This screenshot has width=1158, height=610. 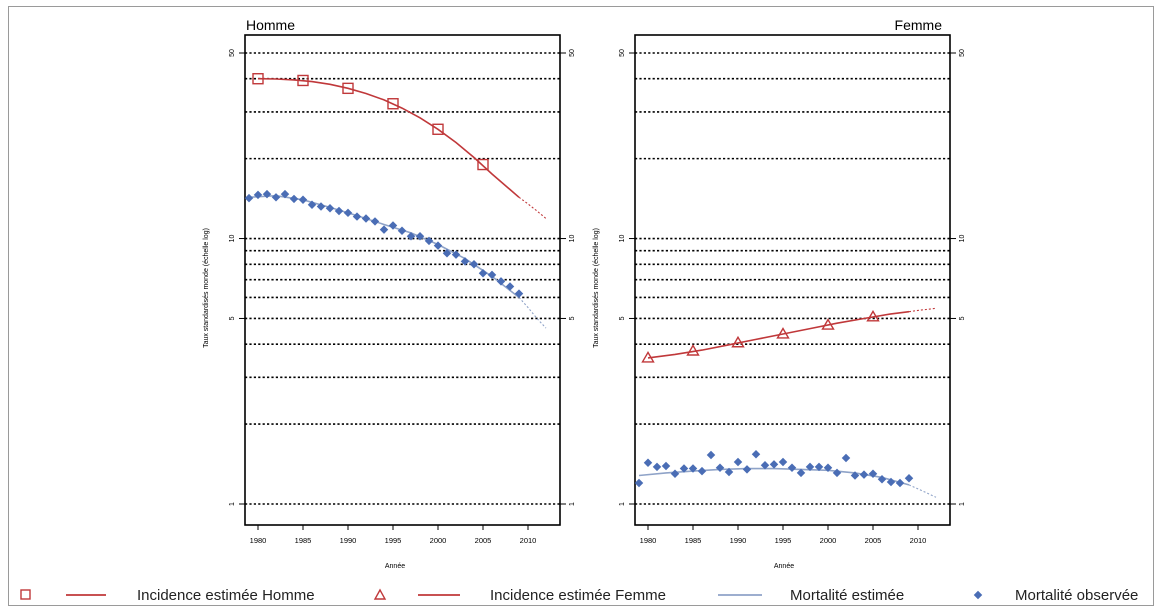 What do you see at coordinates (232, 239) in the screenshot?
I see `y-tick-label: 10` at bounding box center [232, 239].